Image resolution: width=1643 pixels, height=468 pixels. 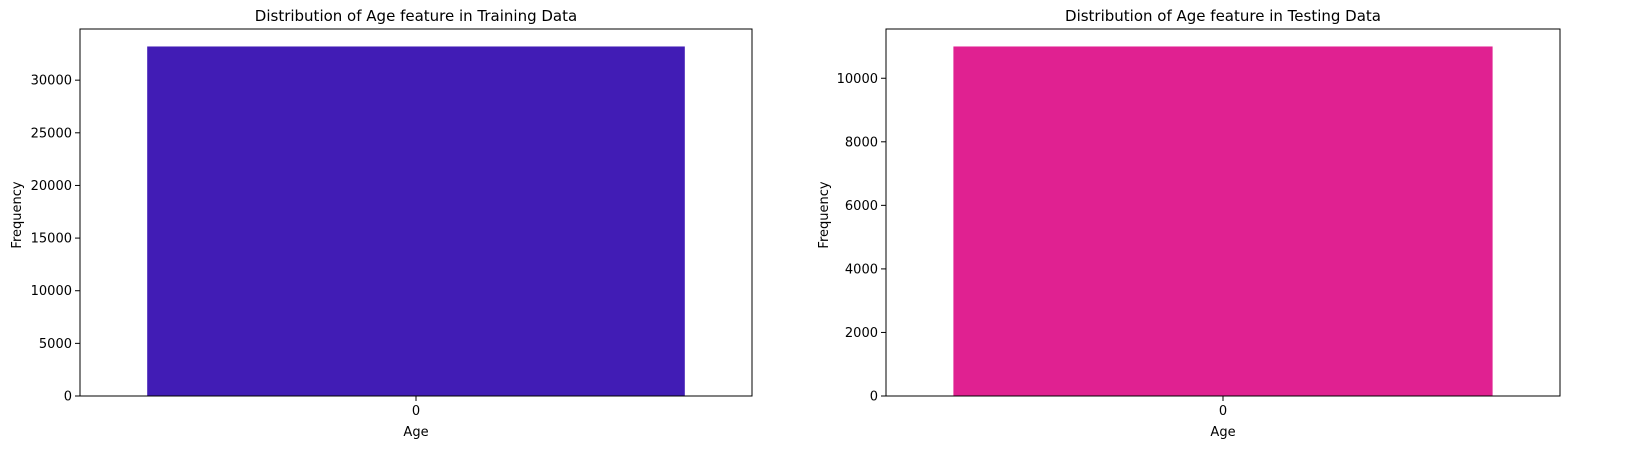 What do you see at coordinates (861, 142) in the screenshot?
I see `y-tick-label: 8000` at bounding box center [861, 142].